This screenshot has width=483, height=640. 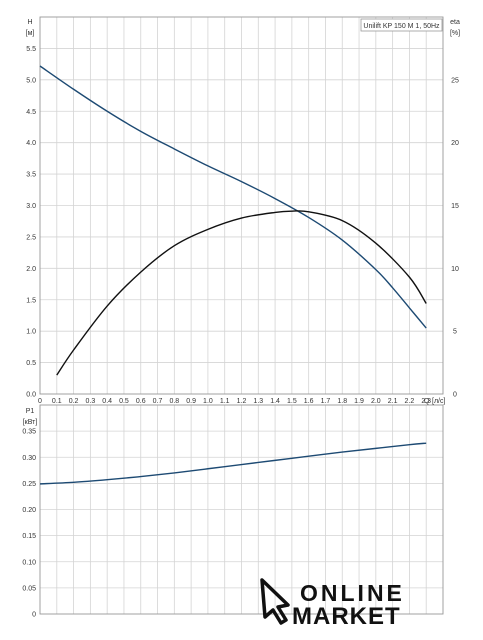 I want to click on y-tick-label: 3.0, so click(x=31, y=206).